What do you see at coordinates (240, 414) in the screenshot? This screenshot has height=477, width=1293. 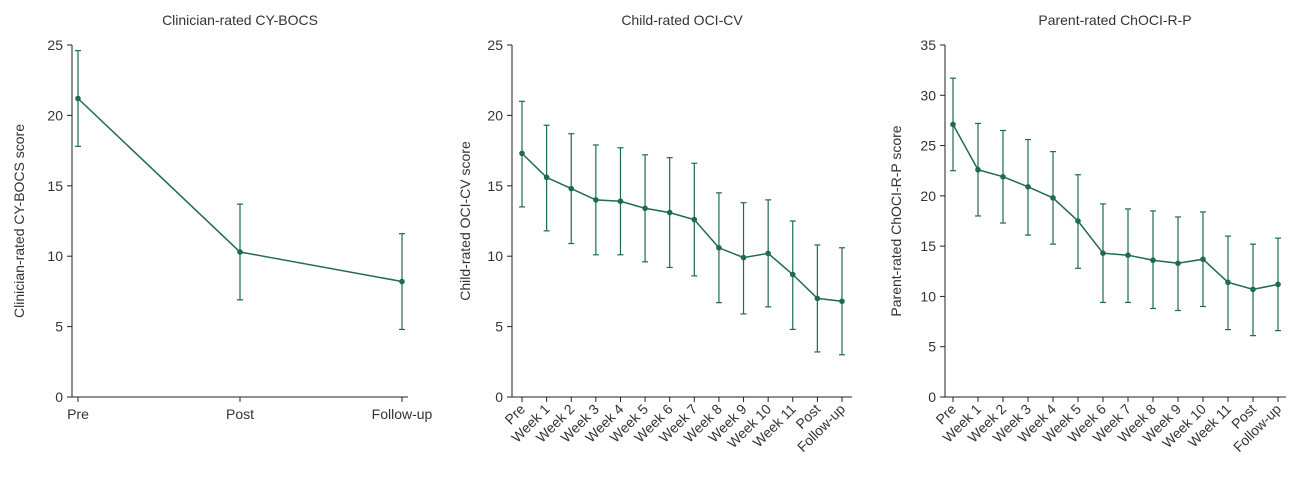 I see `x-tick-label: Post` at bounding box center [240, 414].